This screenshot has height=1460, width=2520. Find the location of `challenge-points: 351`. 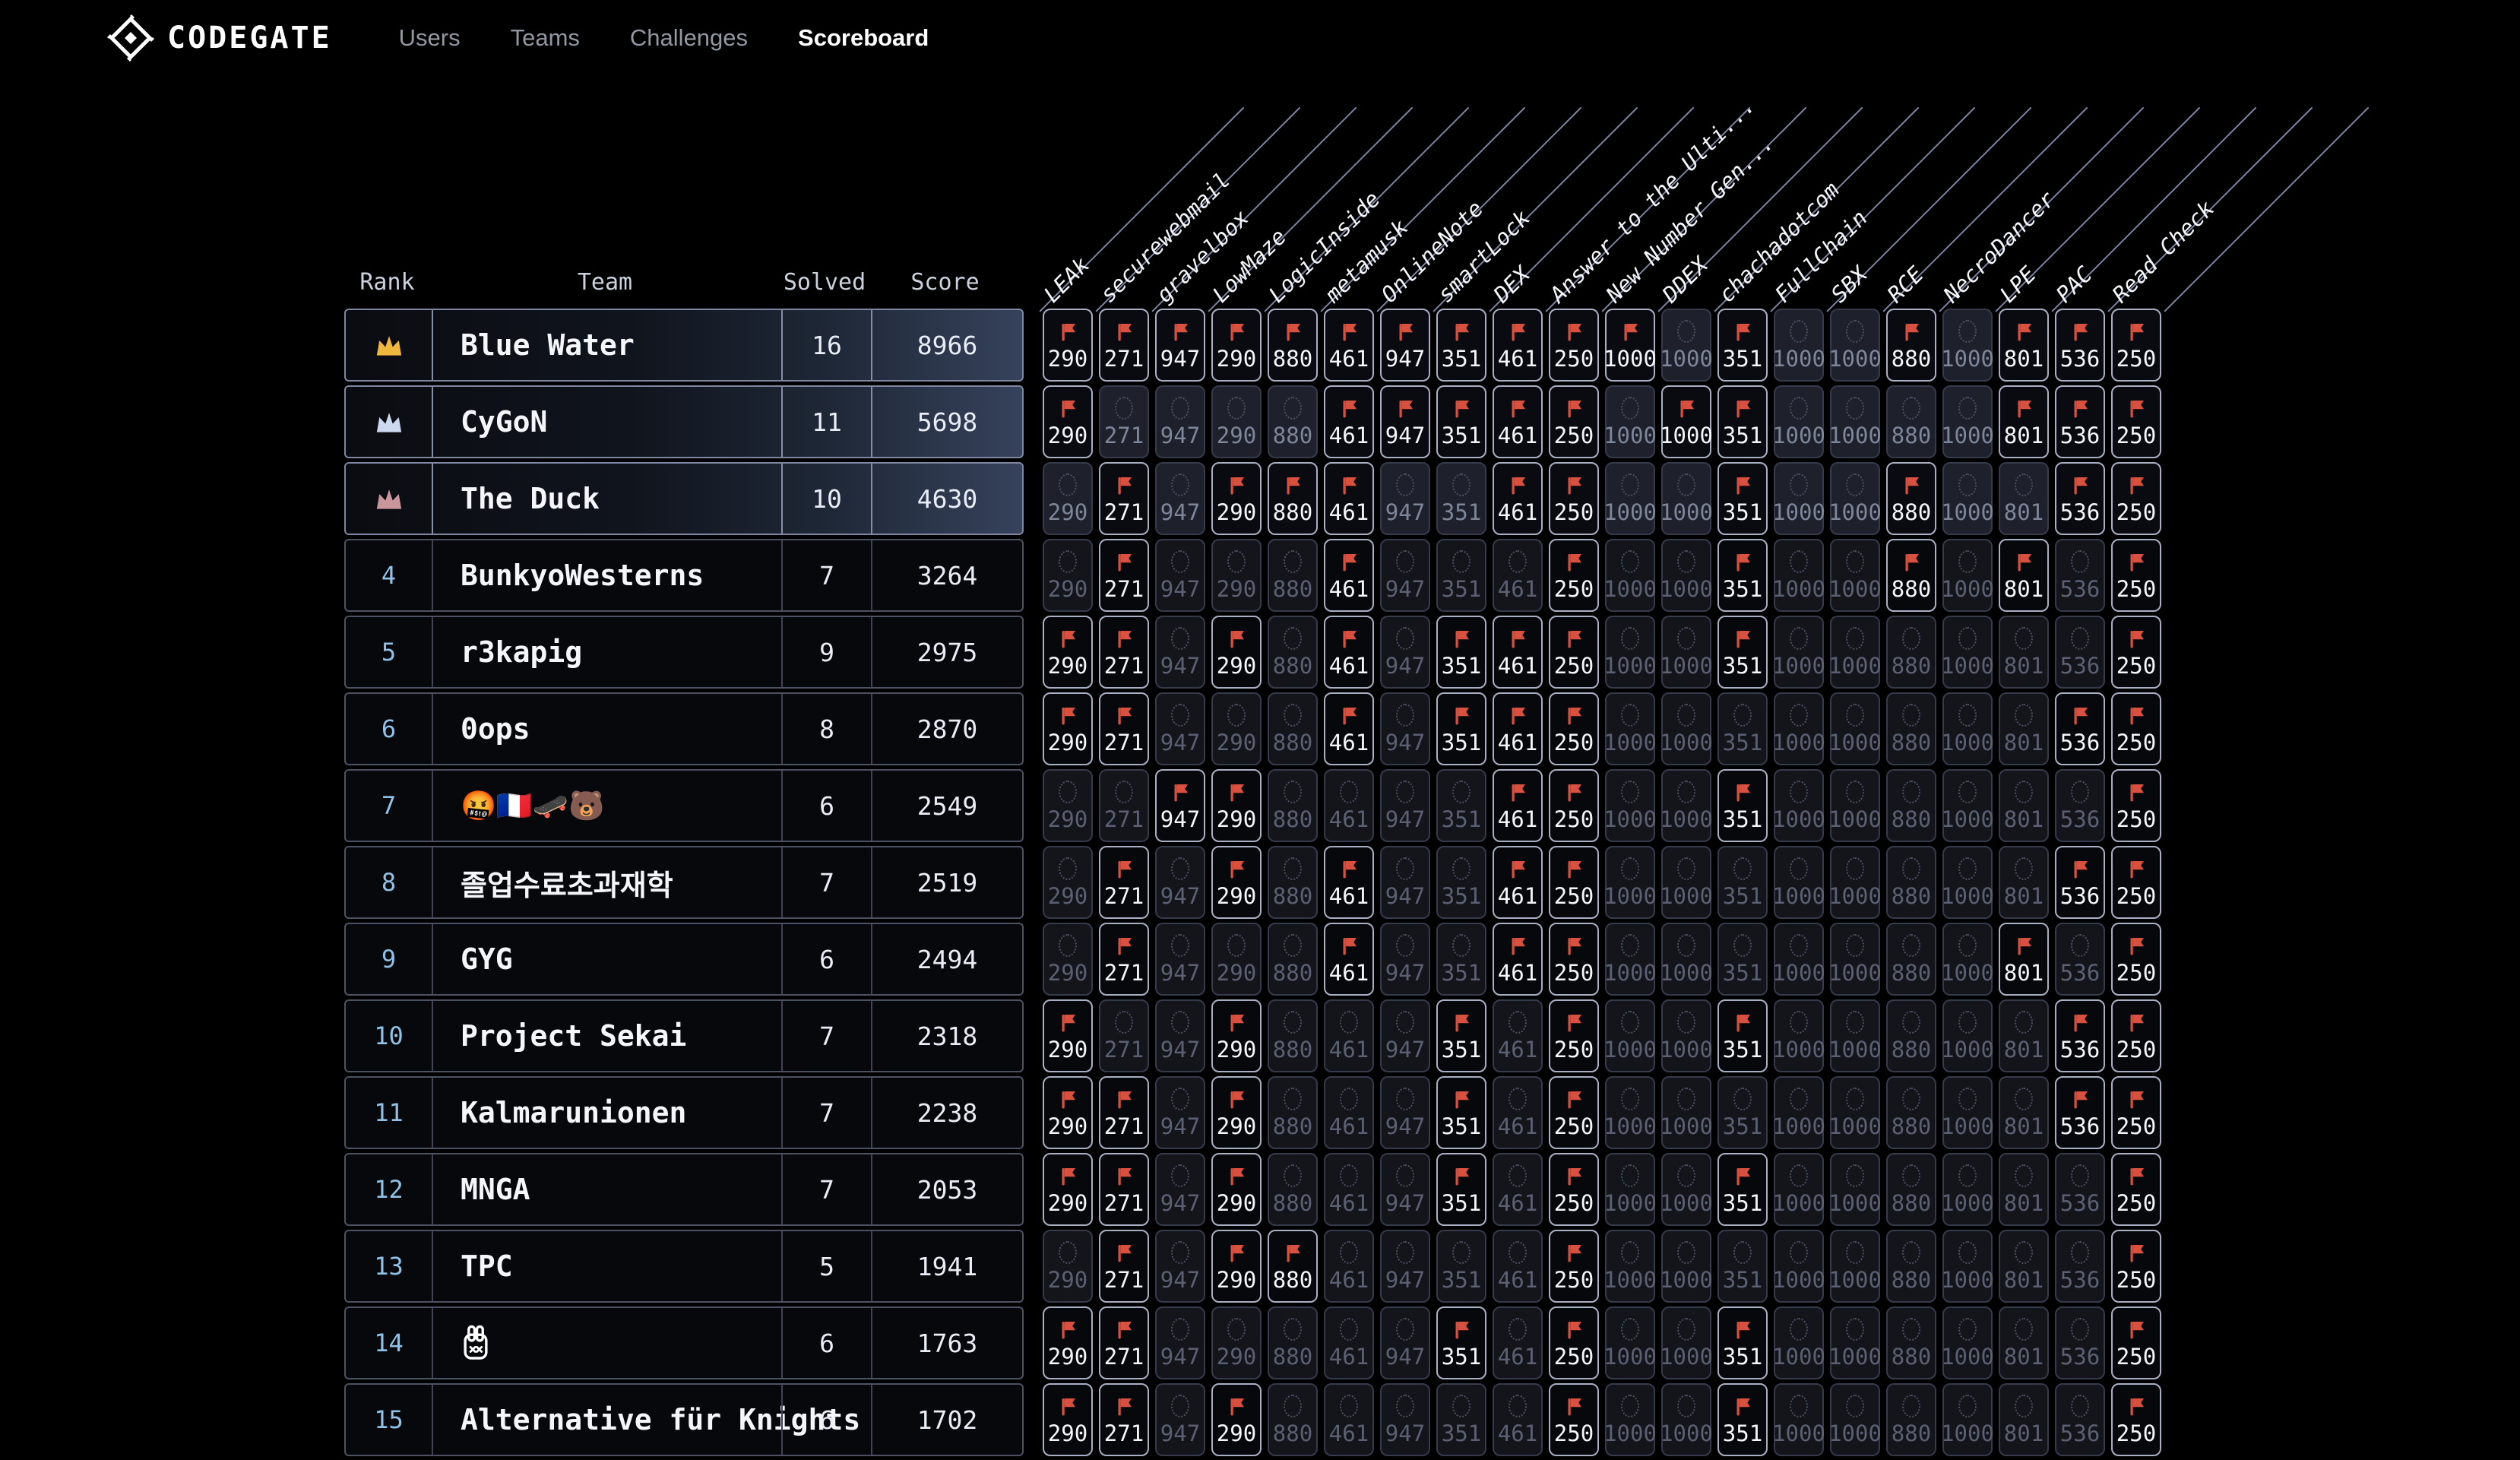

challenge-points: 351 is located at coordinates (1742, 512).